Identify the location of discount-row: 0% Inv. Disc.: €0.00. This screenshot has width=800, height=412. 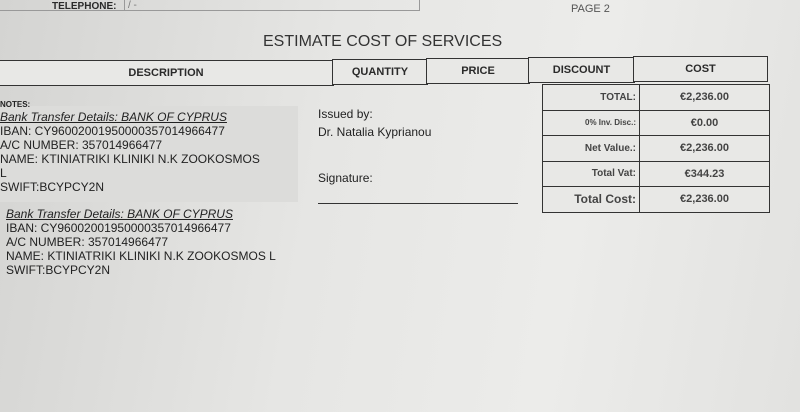
(656, 123).